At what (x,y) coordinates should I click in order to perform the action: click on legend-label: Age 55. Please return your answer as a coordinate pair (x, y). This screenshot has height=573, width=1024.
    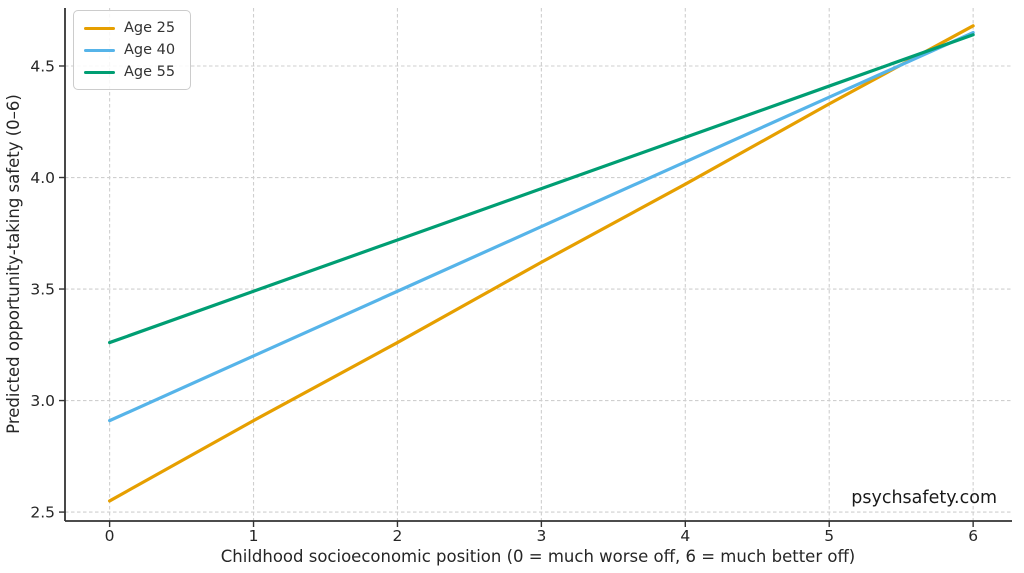
    Looking at the image, I should click on (150, 72).